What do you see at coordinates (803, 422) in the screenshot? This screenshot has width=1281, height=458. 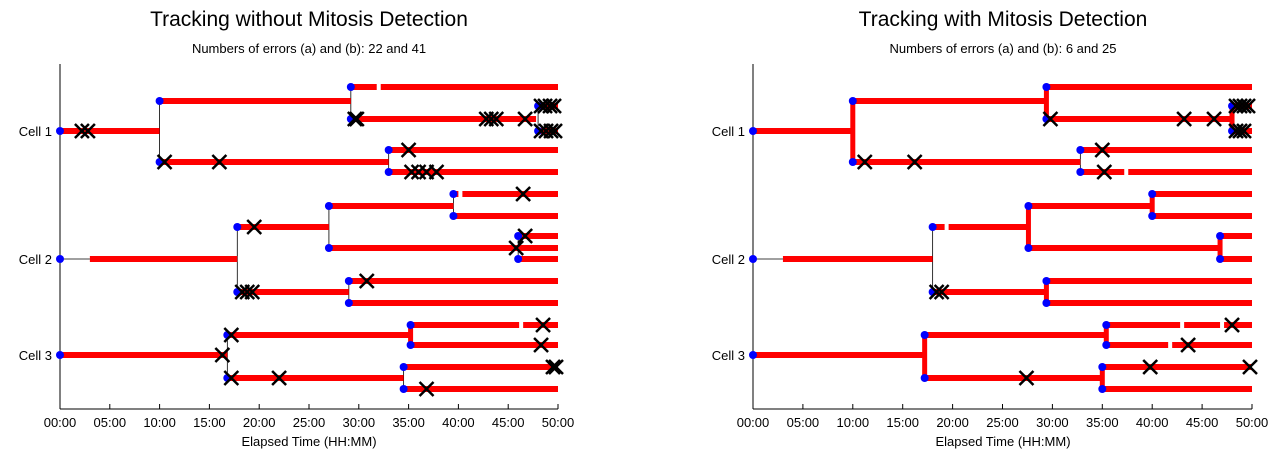 I see `x-tick-label: 05:00` at bounding box center [803, 422].